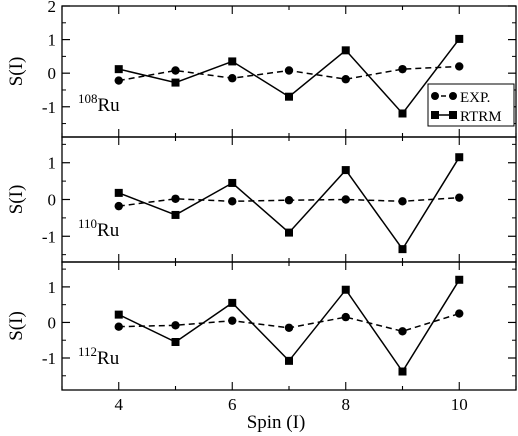 The height and width of the screenshot is (436, 518). Describe the element at coordinates (289, 76) in the screenshot. I see `series-line-rtrm` at that location.